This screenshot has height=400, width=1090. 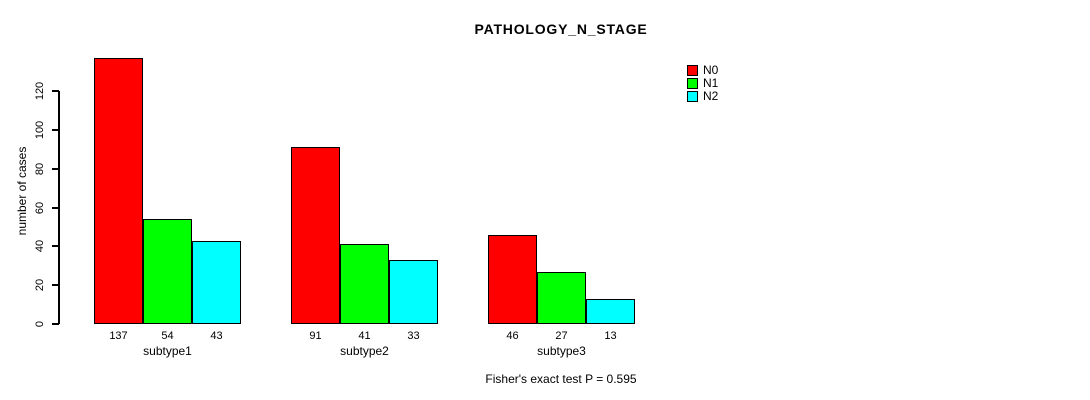 What do you see at coordinates (364, 336) in the screenshot?
I see `bar-value-label: 41` at bounding box center [364, 336].